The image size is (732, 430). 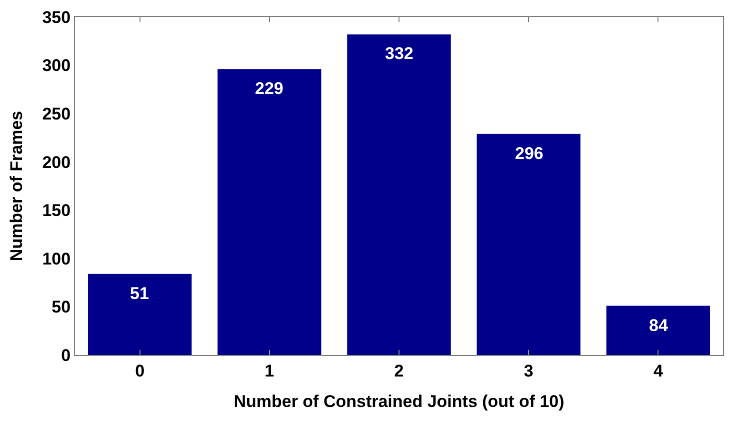 What do you see at coordinates (399, 370) in the screenshot?
I see `x-tick-label: 2` at bounding box center [399, 370].